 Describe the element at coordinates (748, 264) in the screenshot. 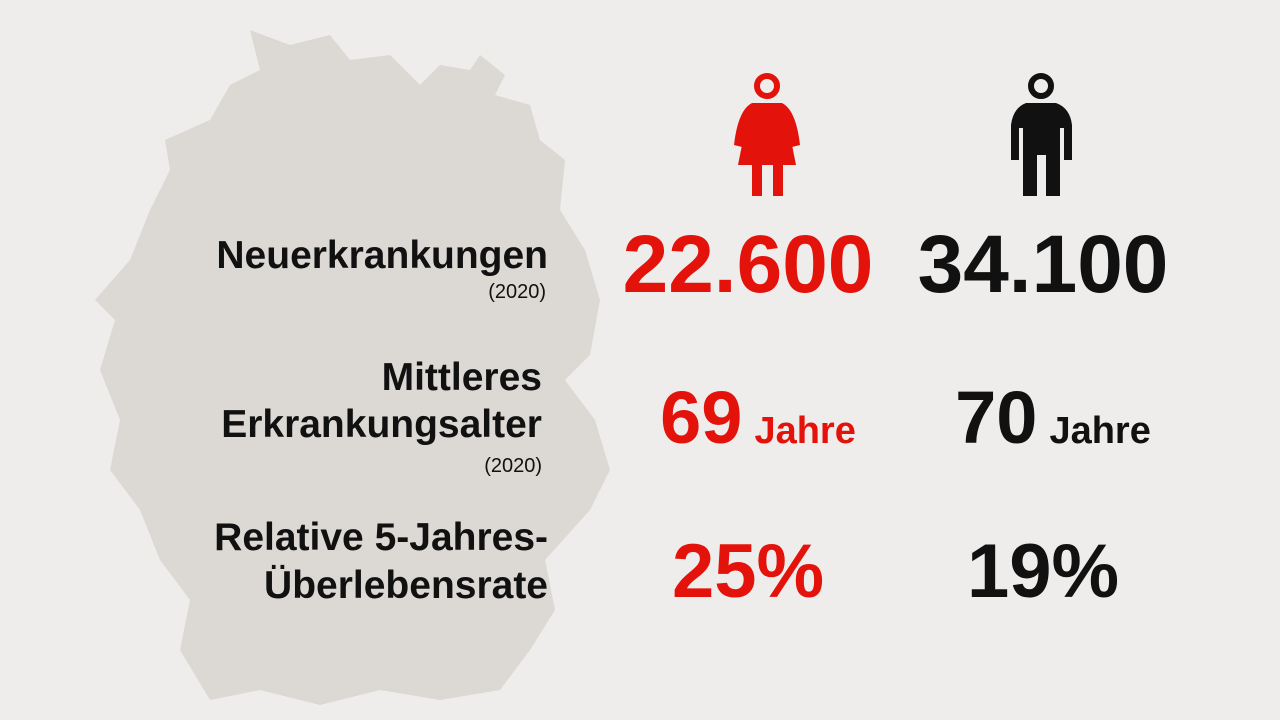

I see `female-value: 22.600` at that location.